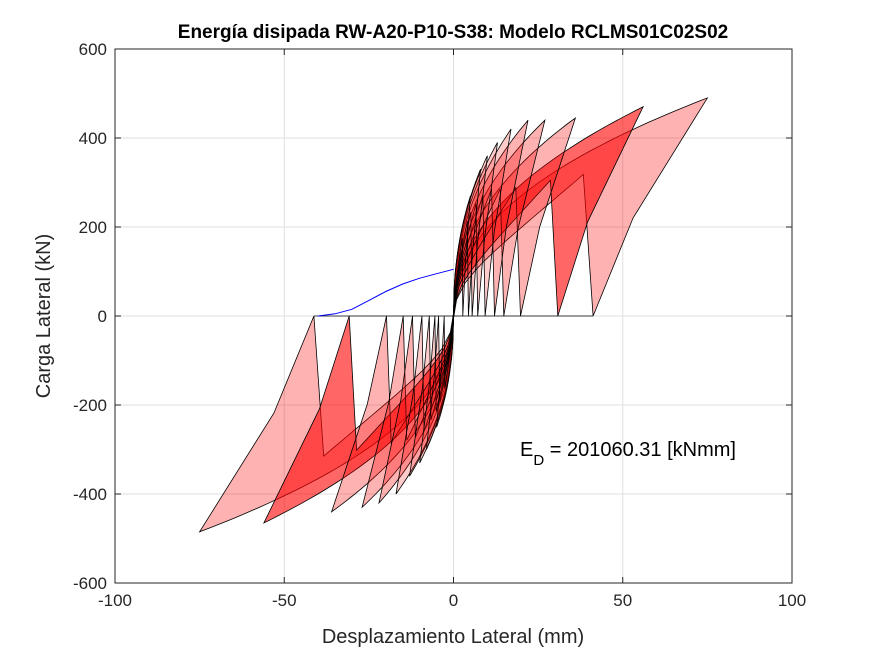  Describe the element at coordinates (284, 600) in the screenshot. I see `x-tick-label: -50` at that location.